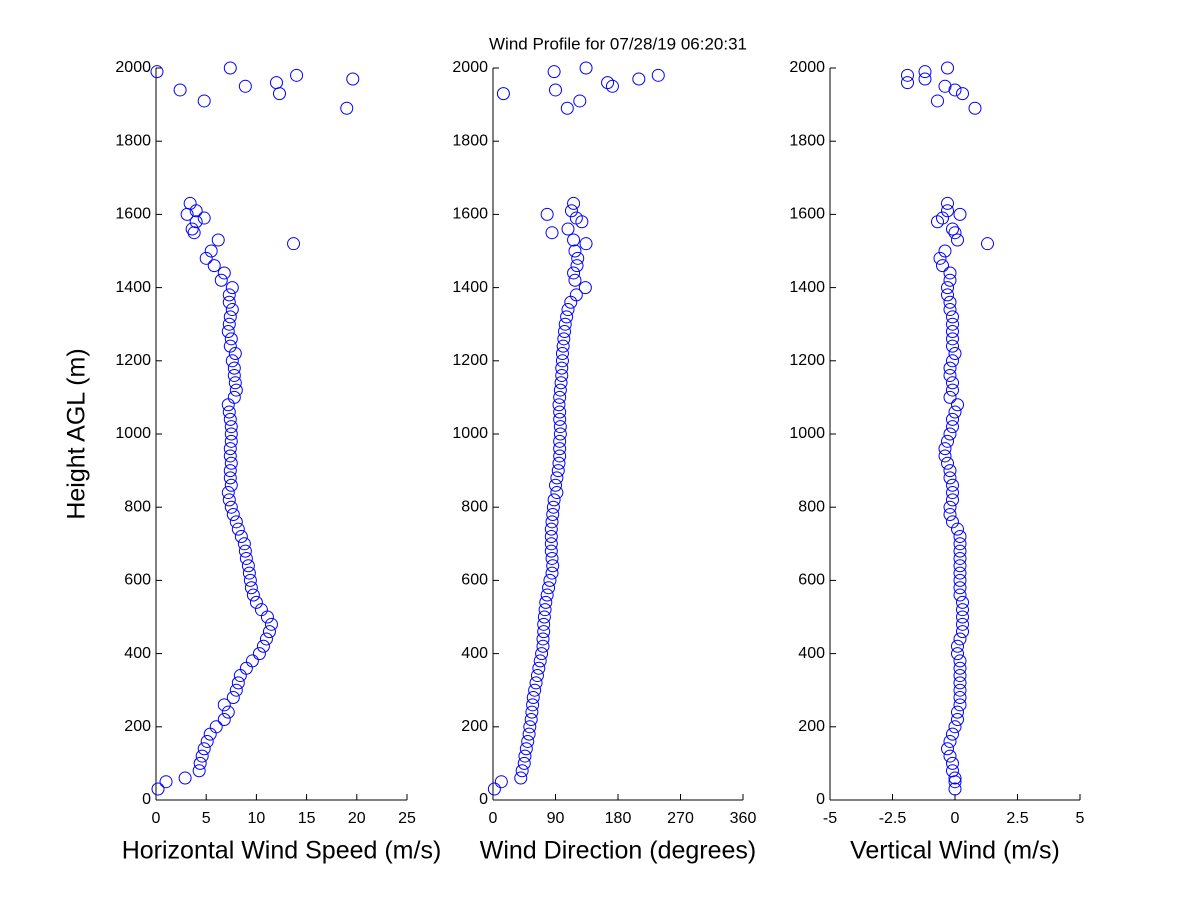 The image size is (1200, 900). I want to click on y-tick-label: 0, so click(483, 799).